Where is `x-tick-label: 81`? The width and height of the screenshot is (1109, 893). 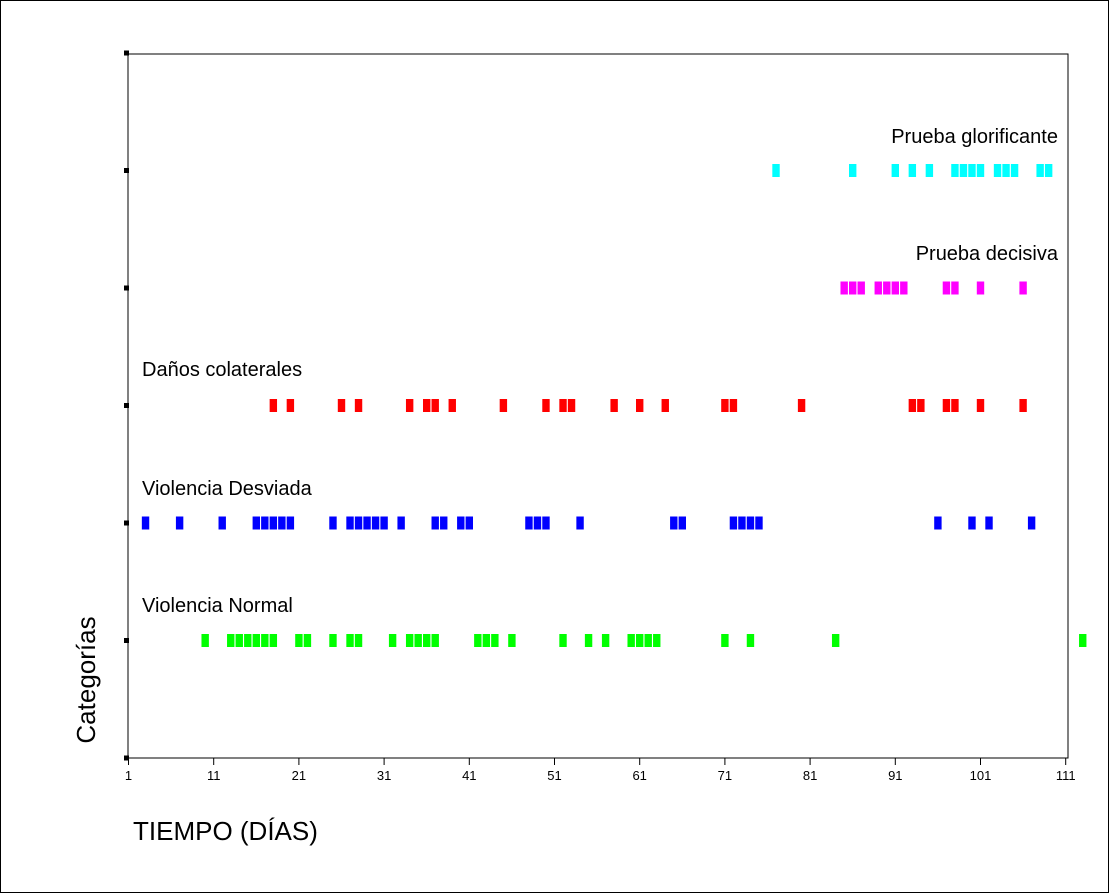
x-tick-label: 81 is located at coordinates (810, 775).